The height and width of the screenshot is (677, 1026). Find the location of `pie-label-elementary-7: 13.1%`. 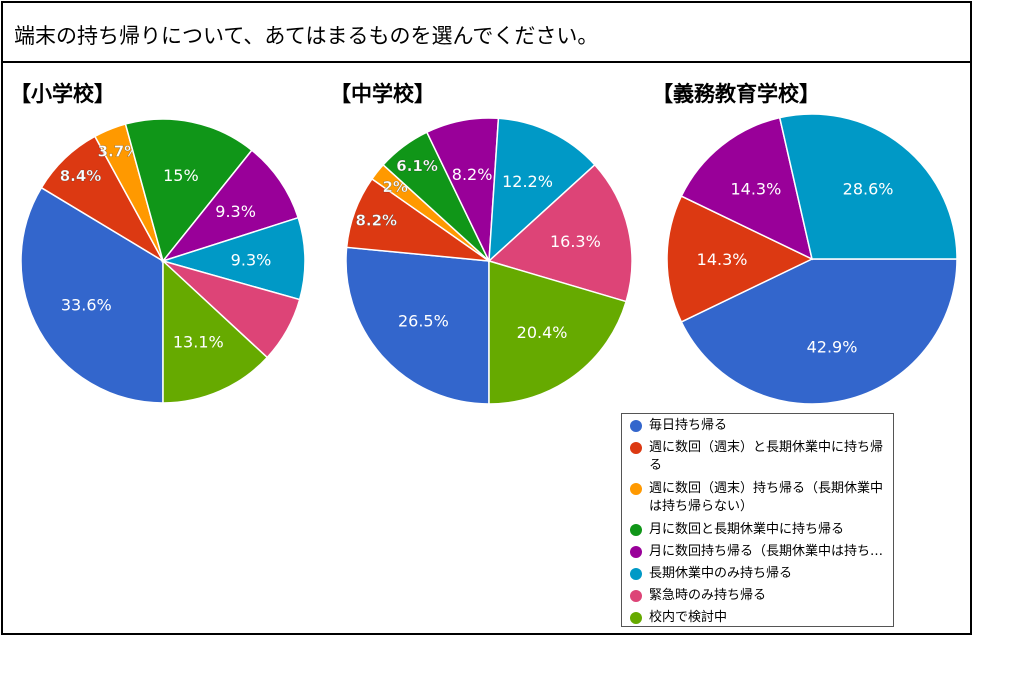

pie-label-elementary-7: 13.1% is located at coordinates (198, 342).